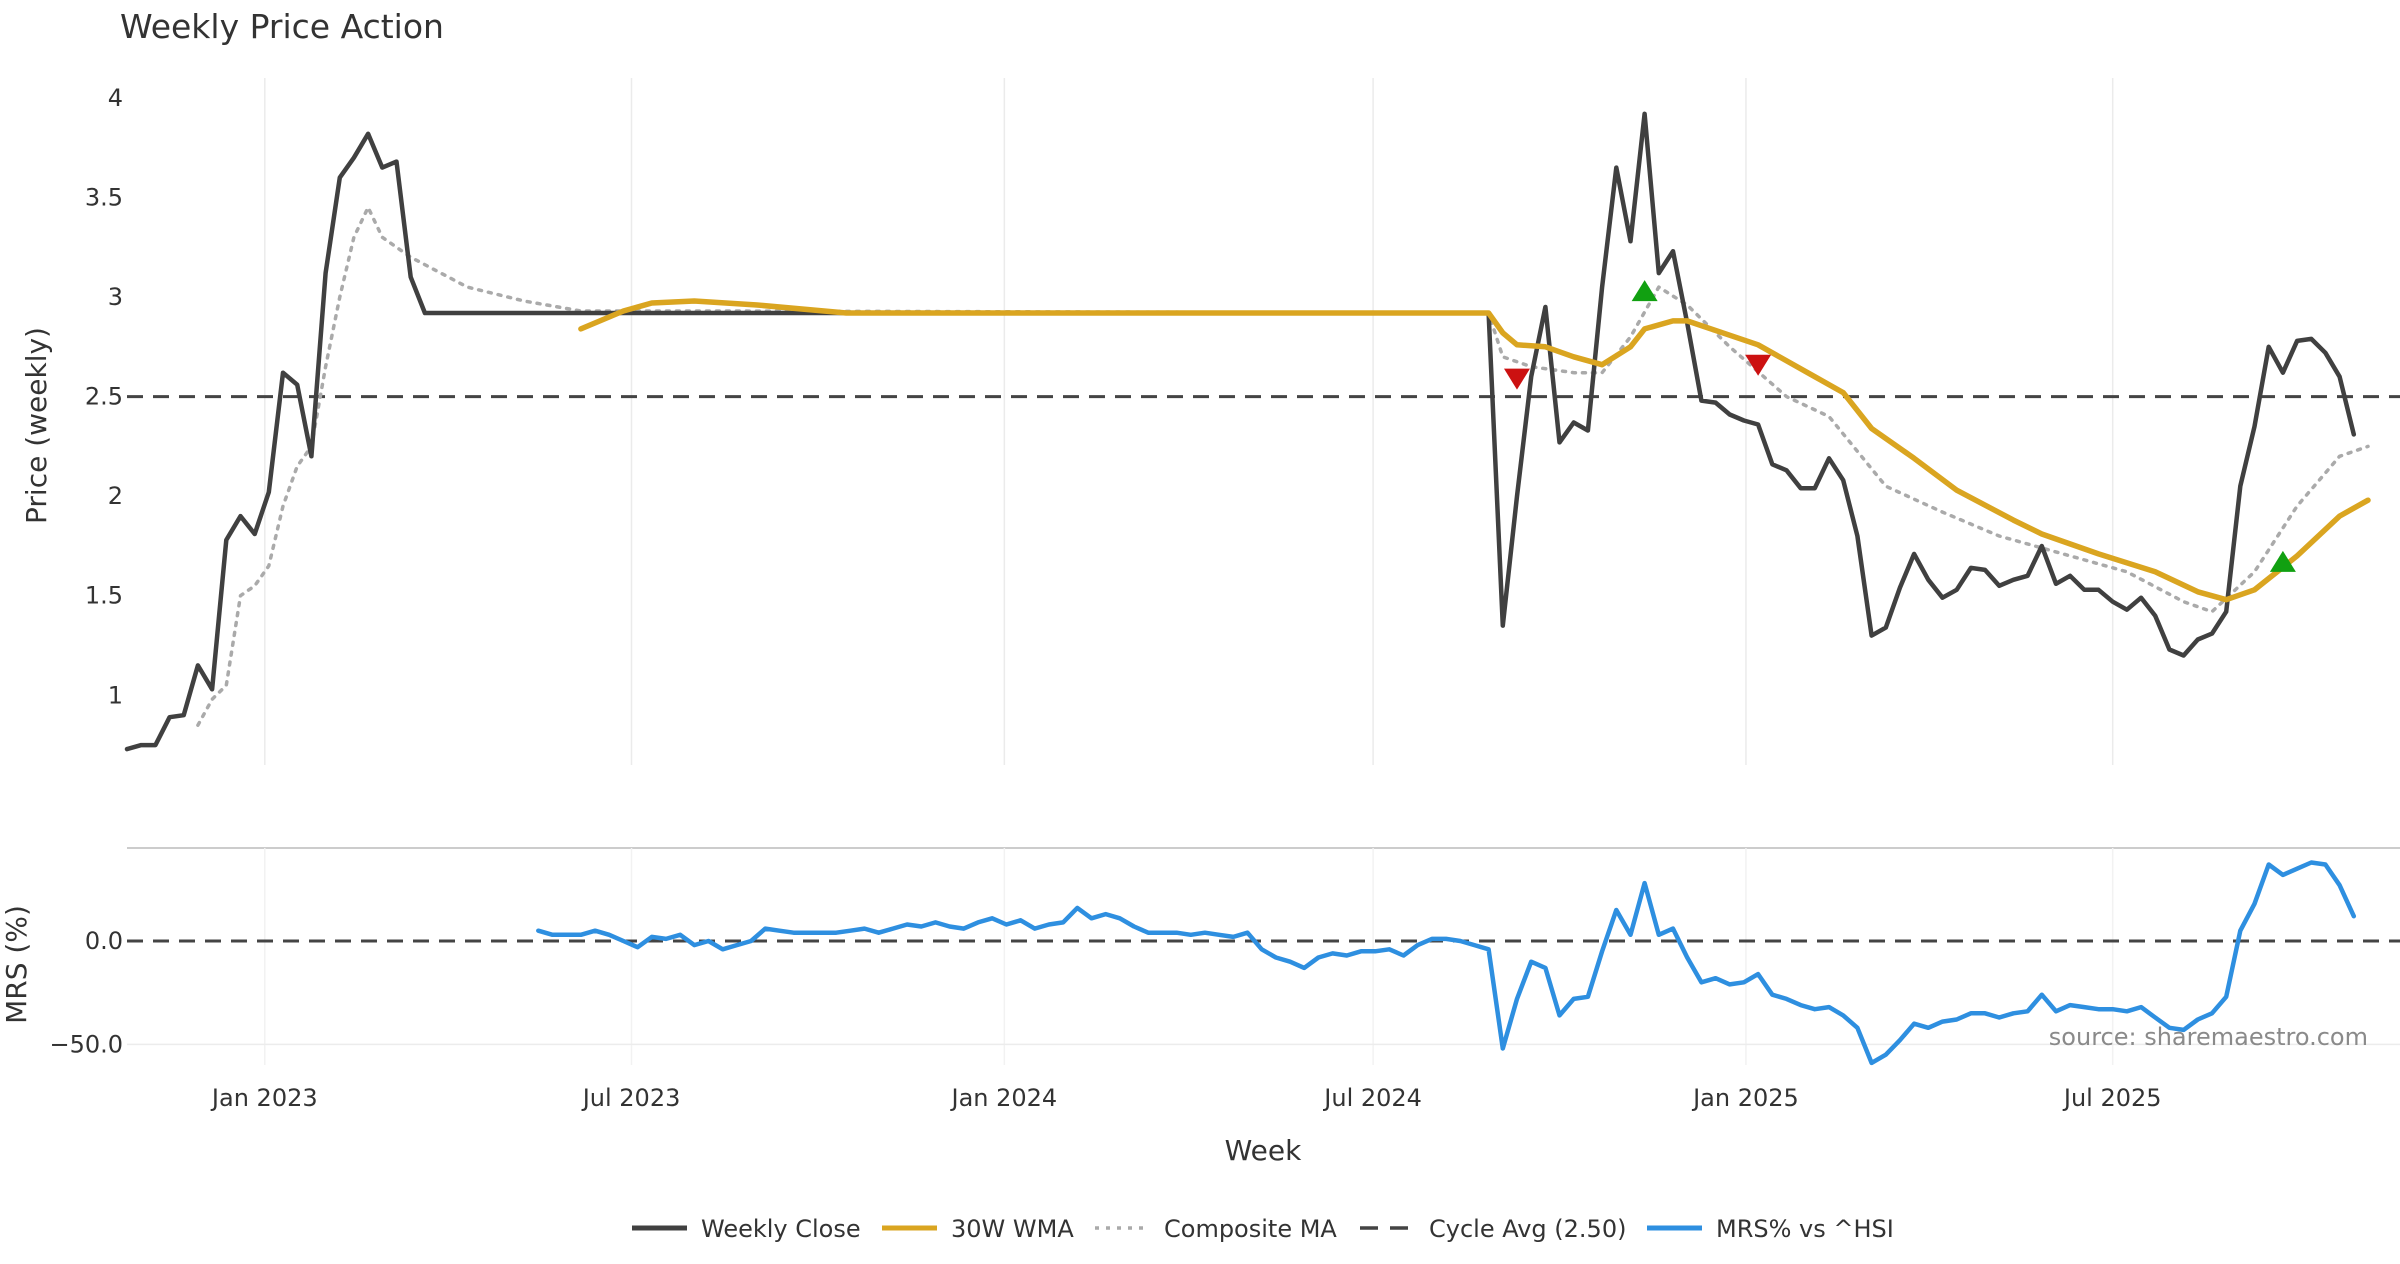  Describe the element at coordinates (115, 496) in the screenshot. I see `price-y-tick-label: 2` at that location.